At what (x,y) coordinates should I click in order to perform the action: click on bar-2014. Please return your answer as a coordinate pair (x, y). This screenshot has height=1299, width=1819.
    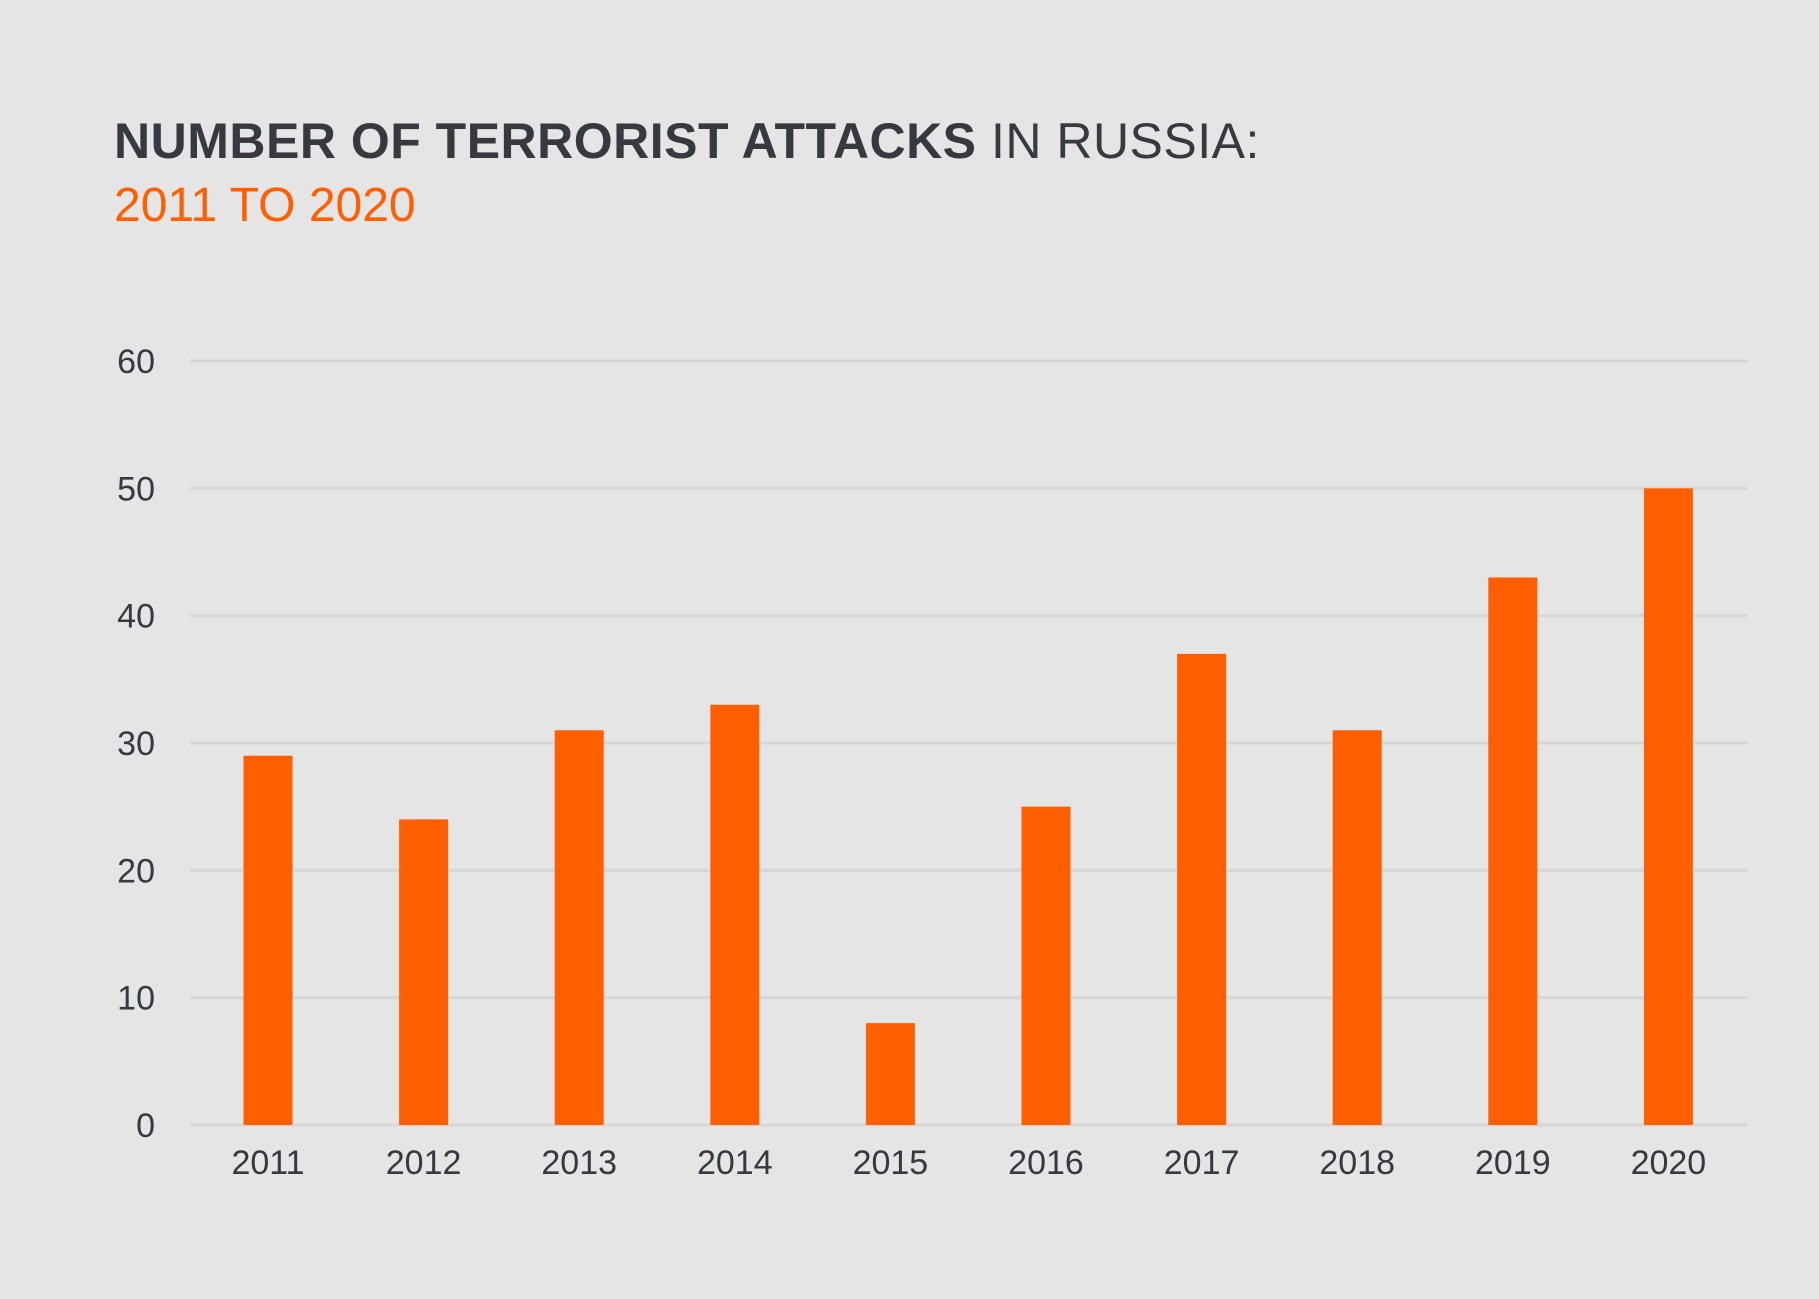
    Looking at the image, I should click on (735, 914).